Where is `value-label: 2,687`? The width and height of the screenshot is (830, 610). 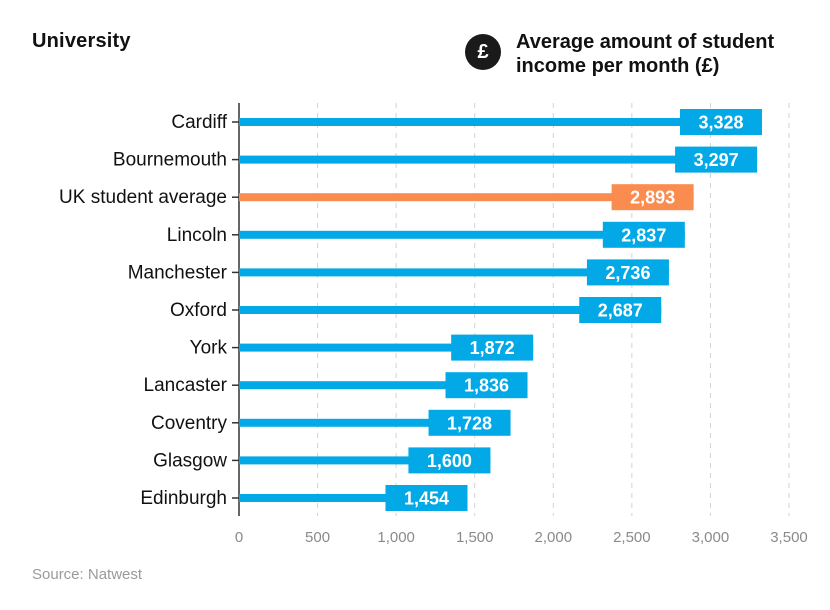 value-label: 2,687 is located at coordinates (620, 311).